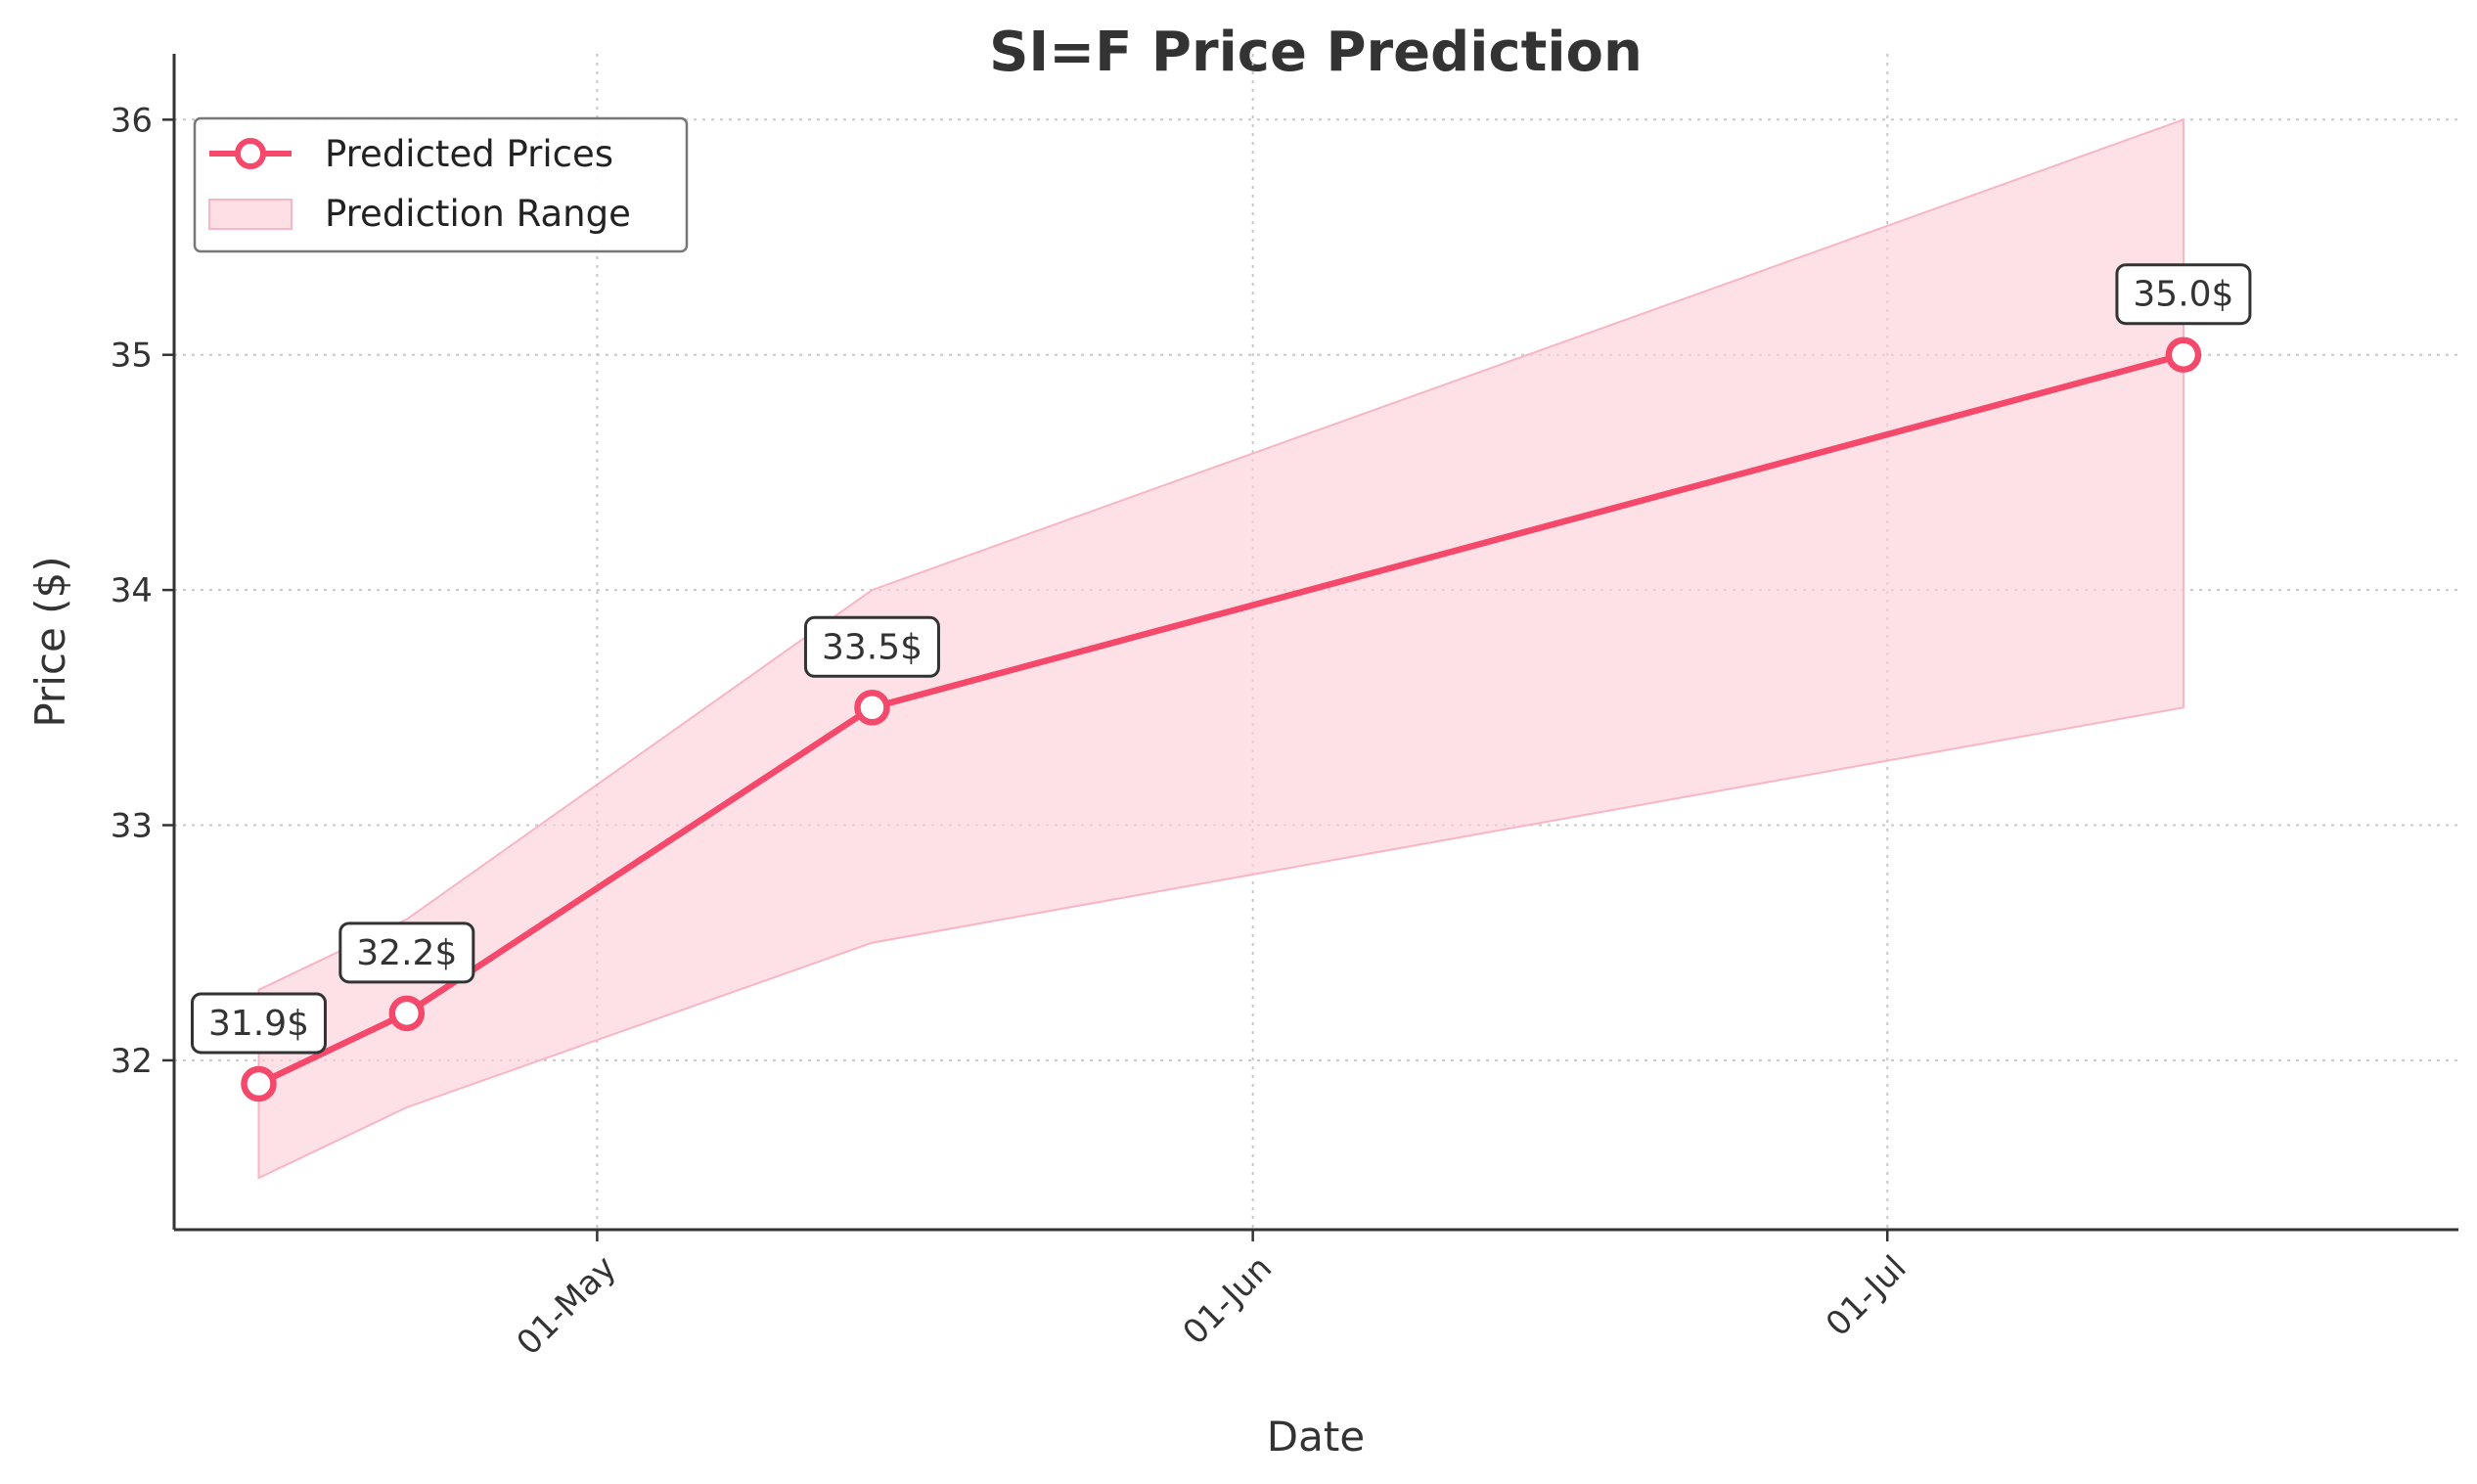  I want to click on legend-circle-marker, so click(250, 153).